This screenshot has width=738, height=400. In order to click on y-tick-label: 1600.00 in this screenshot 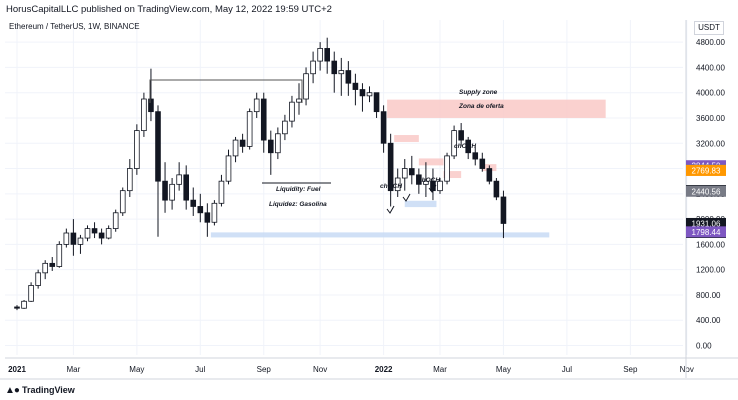, I will do `click(710, 244)`.